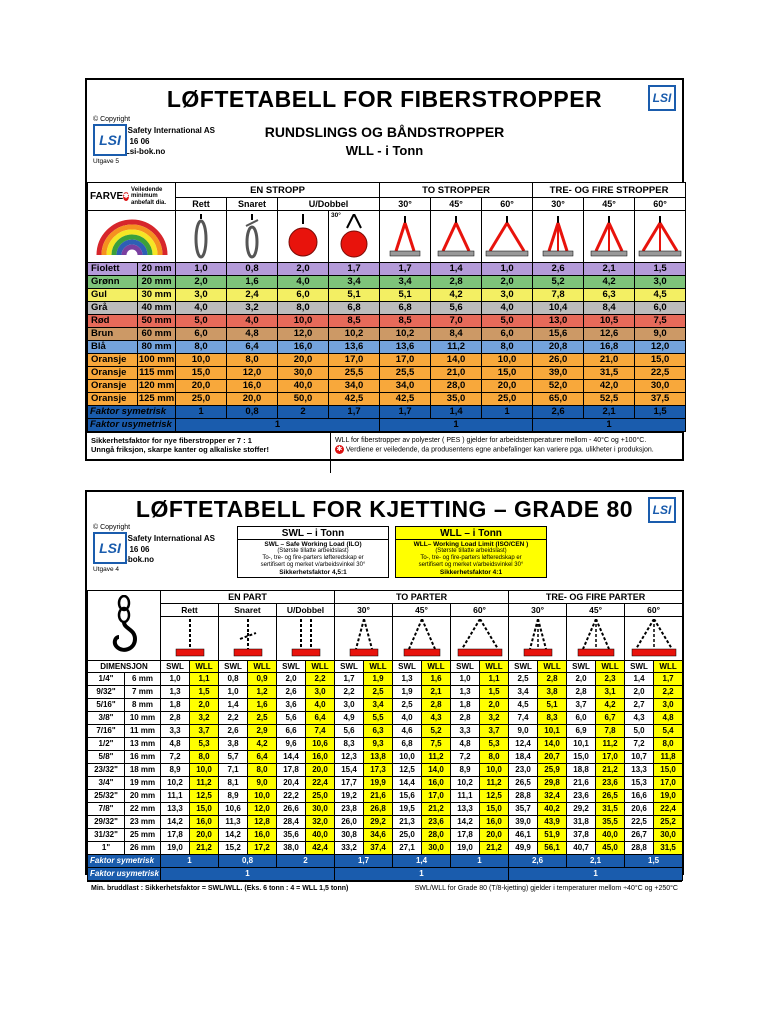 Image resolution: width=768 pixels, height=1024 pixels. I want to click on width-cell: 30 mm, so click(156, 295).